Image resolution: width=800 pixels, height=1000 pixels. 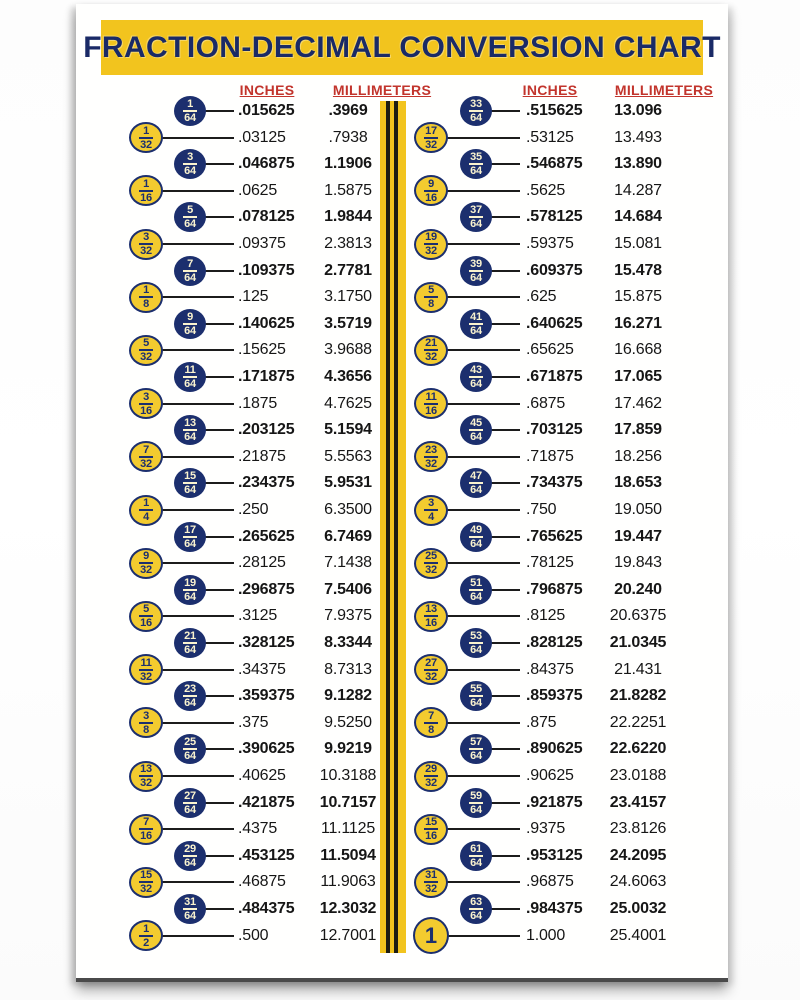 I want to click on inches-value: .71875, so click(x=550, y=456).